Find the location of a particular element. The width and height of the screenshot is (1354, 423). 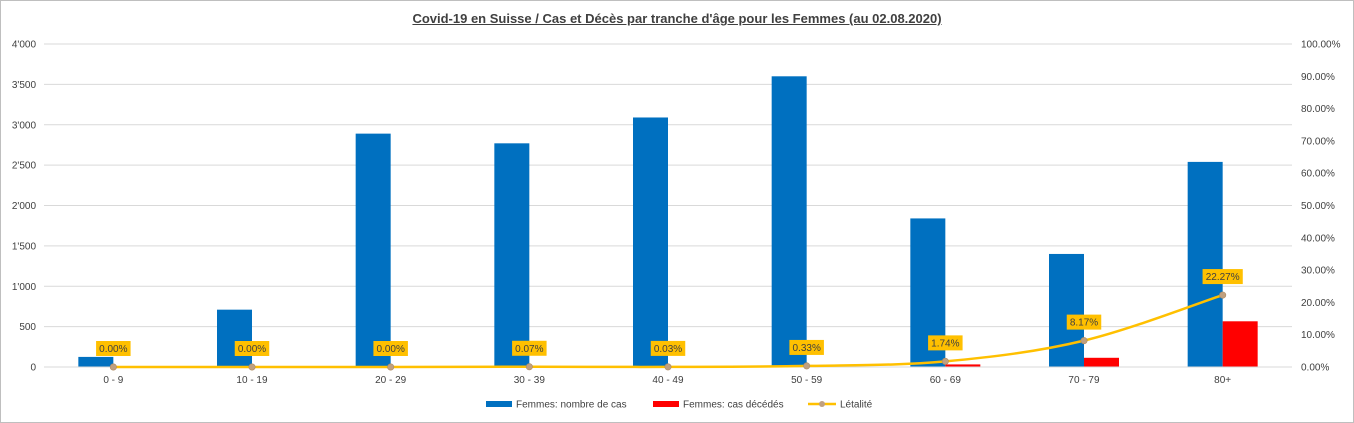

x-tick-label: 60 - 69 is located at coordinates (946, 380).